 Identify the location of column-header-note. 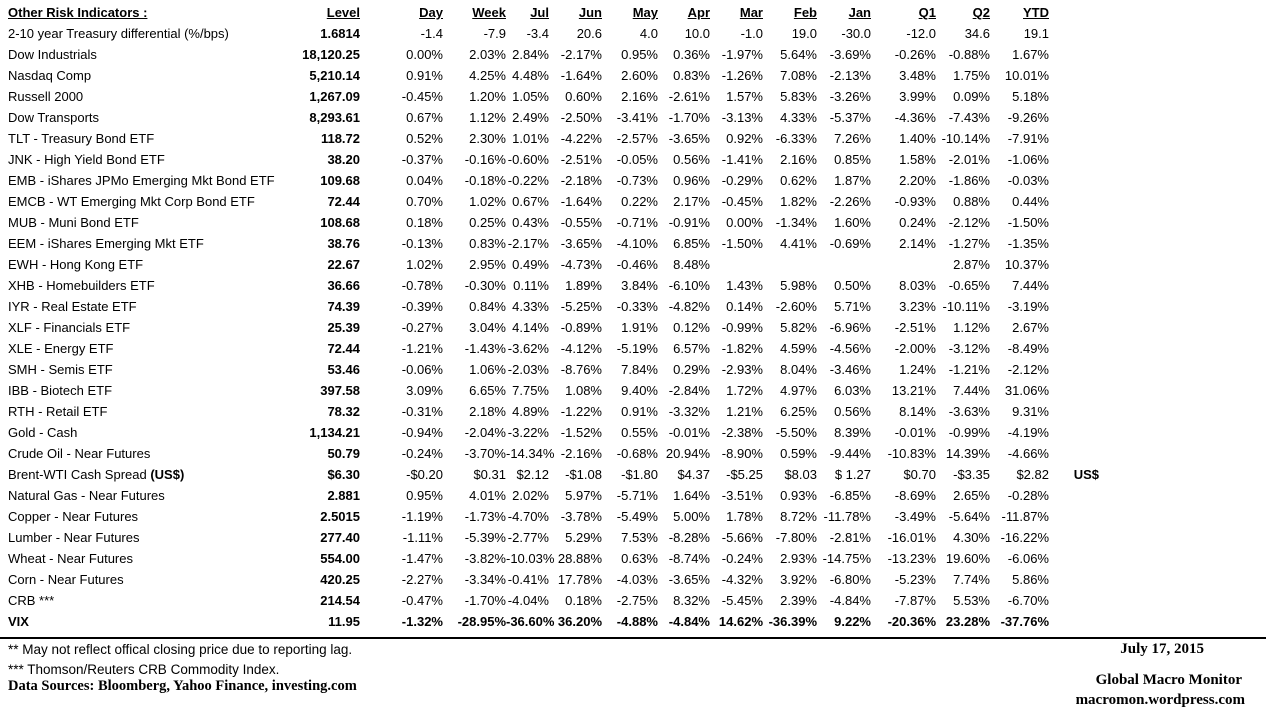
(1074, 12).